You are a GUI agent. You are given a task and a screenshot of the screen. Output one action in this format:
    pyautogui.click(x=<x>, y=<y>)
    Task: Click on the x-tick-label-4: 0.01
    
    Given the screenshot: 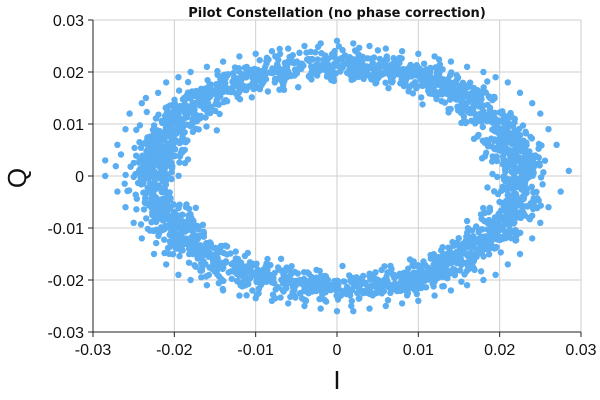 What is the action you would take?
    pyautogui.click(x=418, y=350)
    